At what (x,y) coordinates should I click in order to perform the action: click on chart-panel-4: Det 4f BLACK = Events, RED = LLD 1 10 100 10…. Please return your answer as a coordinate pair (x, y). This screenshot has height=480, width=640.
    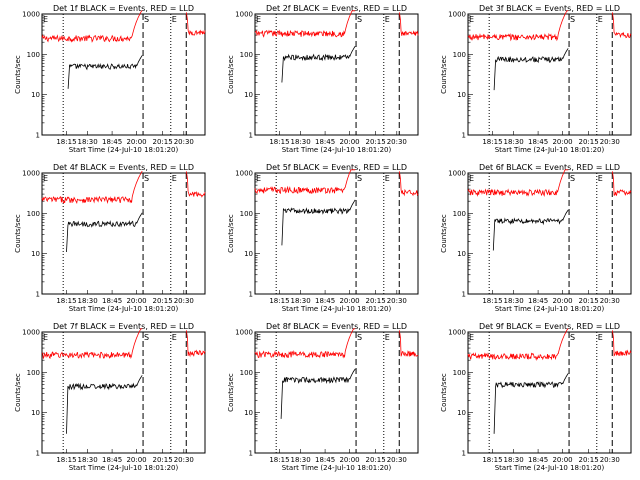
    Looking at the image, I should click on (110, 238).